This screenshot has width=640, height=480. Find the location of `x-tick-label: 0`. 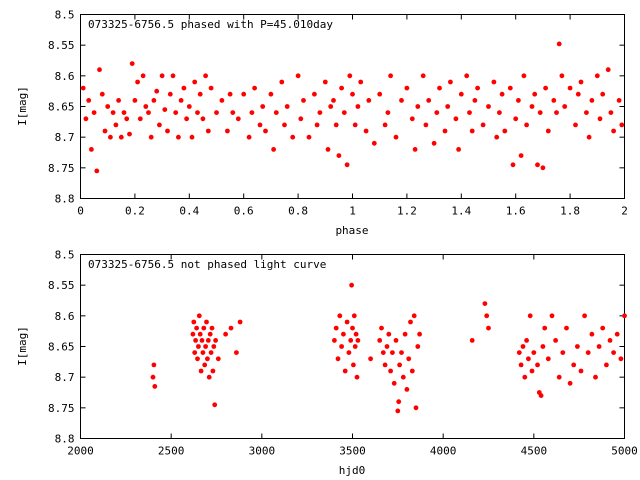

x-tick-label: 0 is located at coordinates (80, 211).